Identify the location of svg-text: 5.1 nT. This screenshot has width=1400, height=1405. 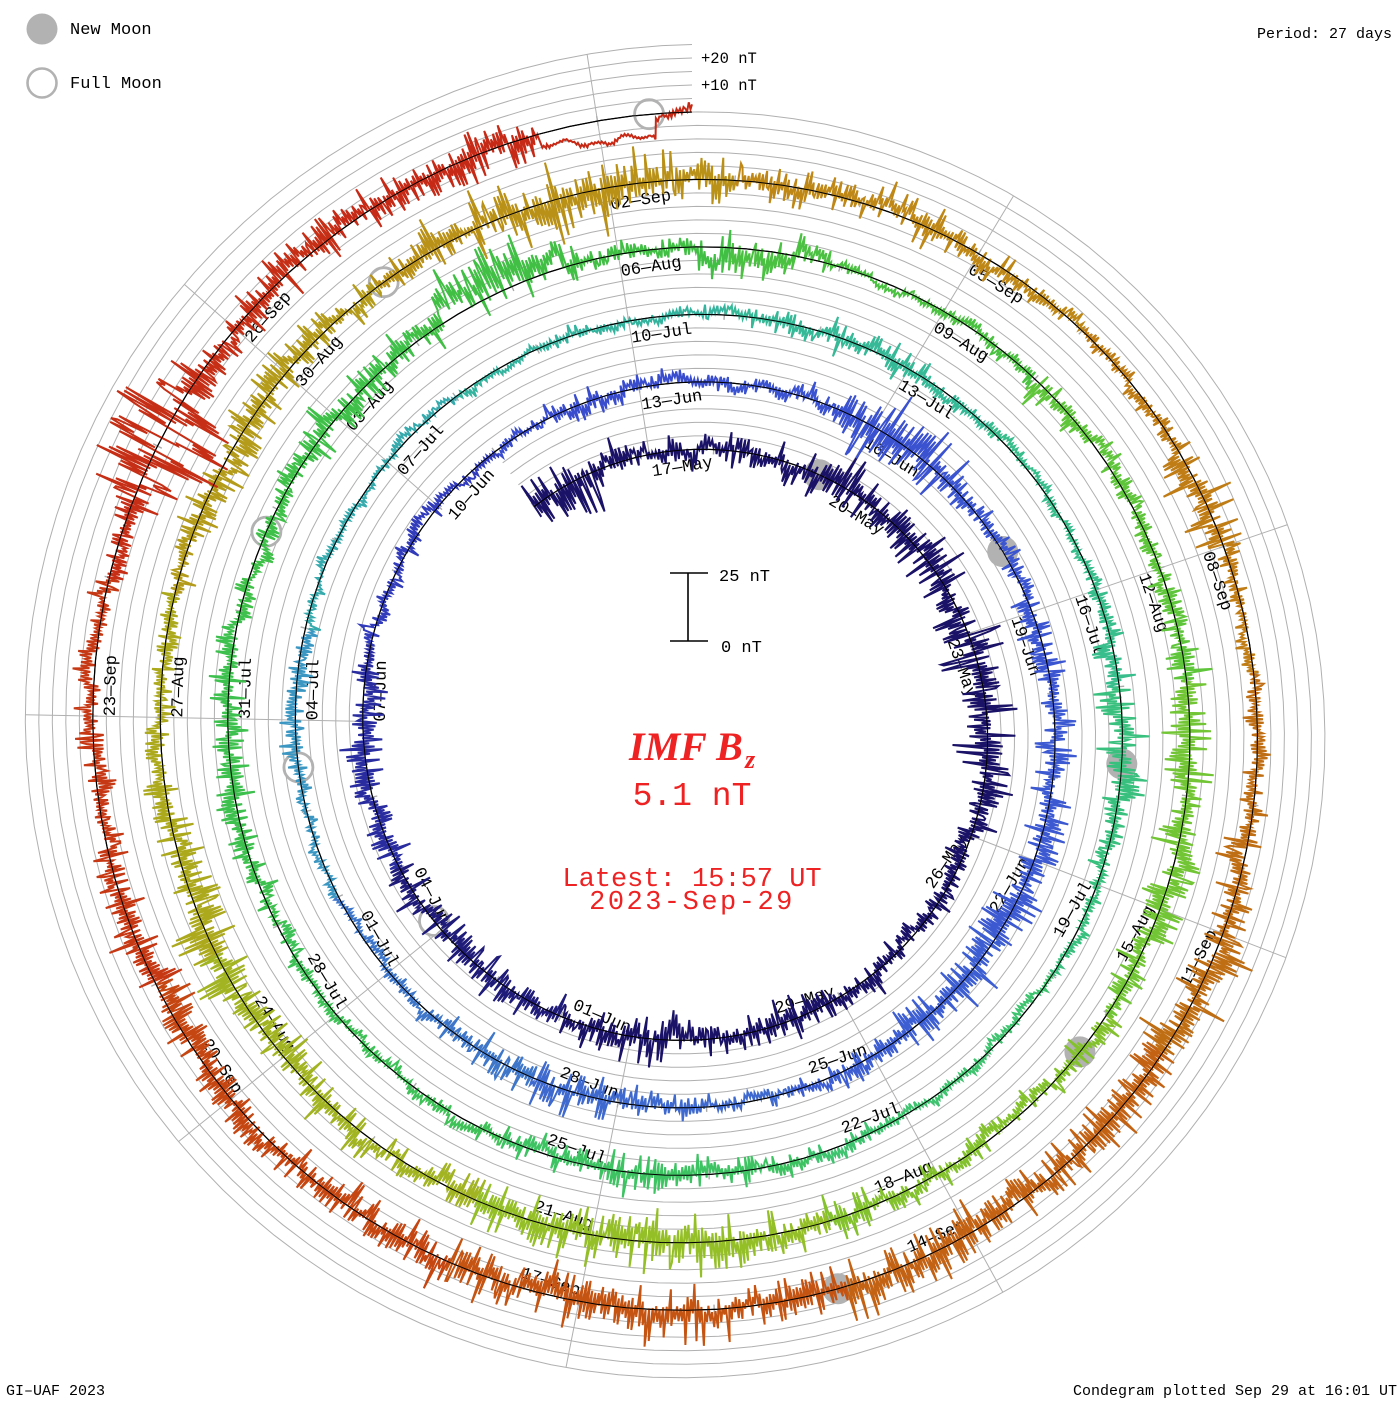
(692, 796).